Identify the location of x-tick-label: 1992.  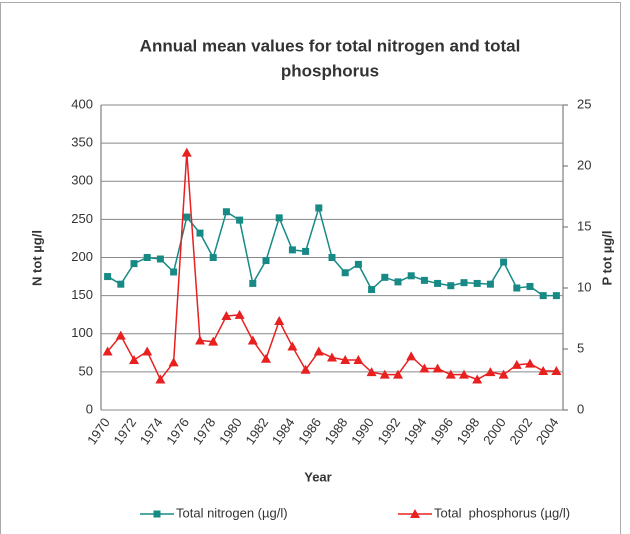
(388, 431).